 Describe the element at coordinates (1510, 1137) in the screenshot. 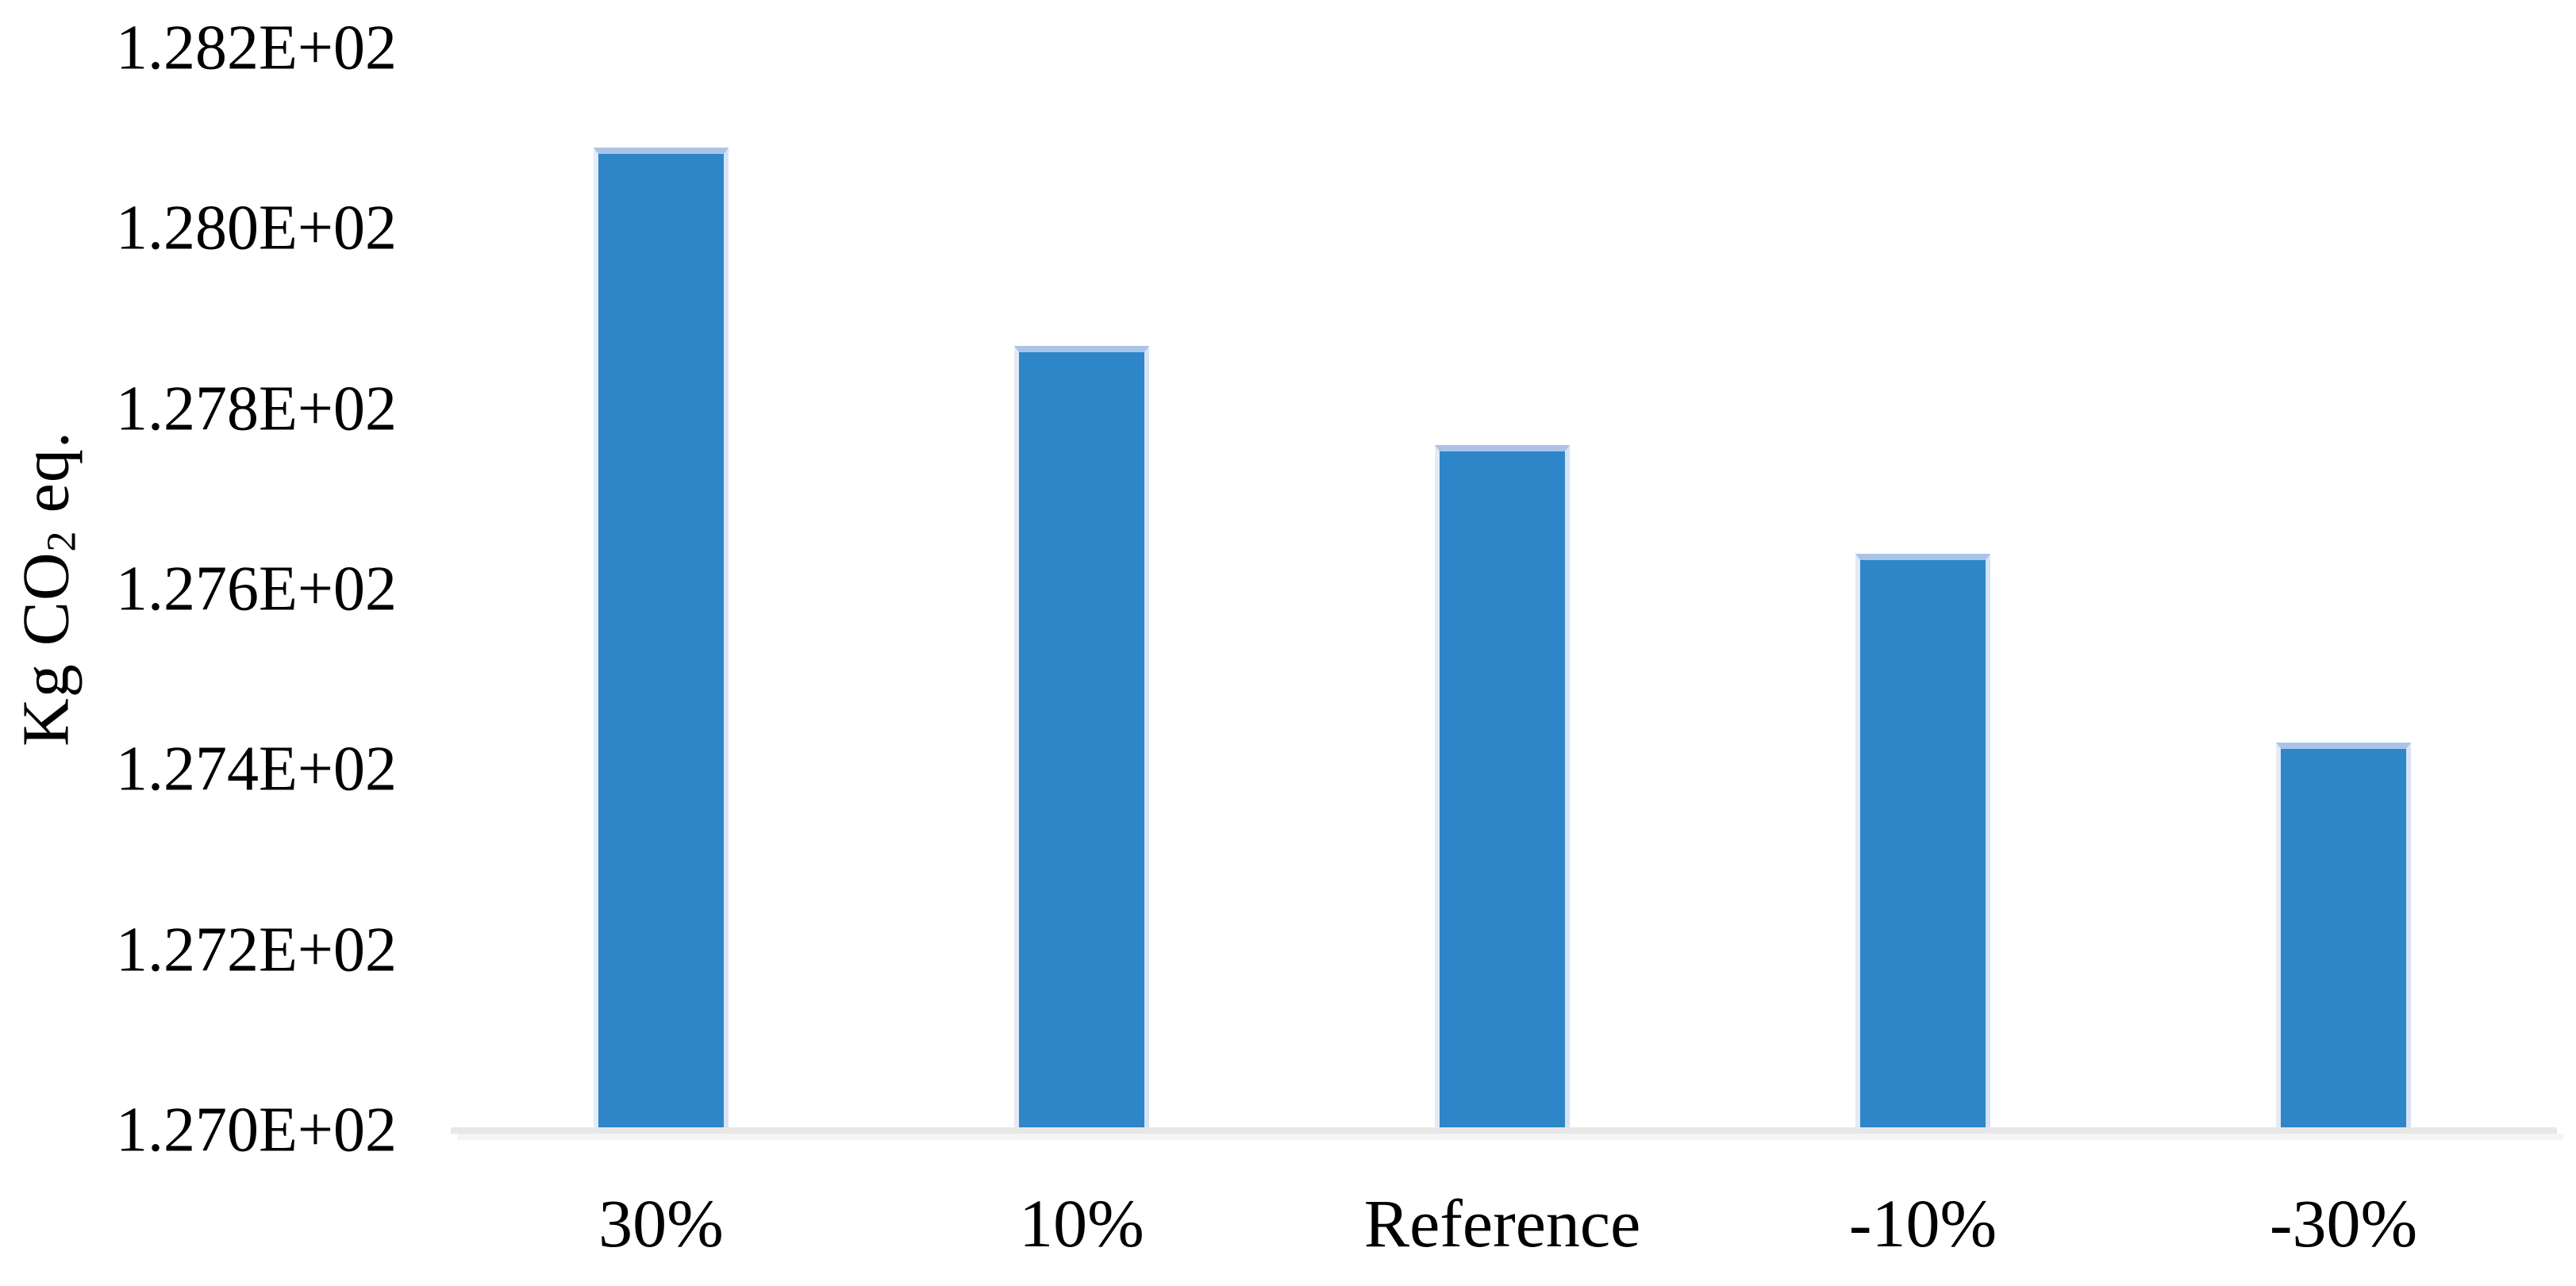

I see `x-axis-line-shadow` at that location.